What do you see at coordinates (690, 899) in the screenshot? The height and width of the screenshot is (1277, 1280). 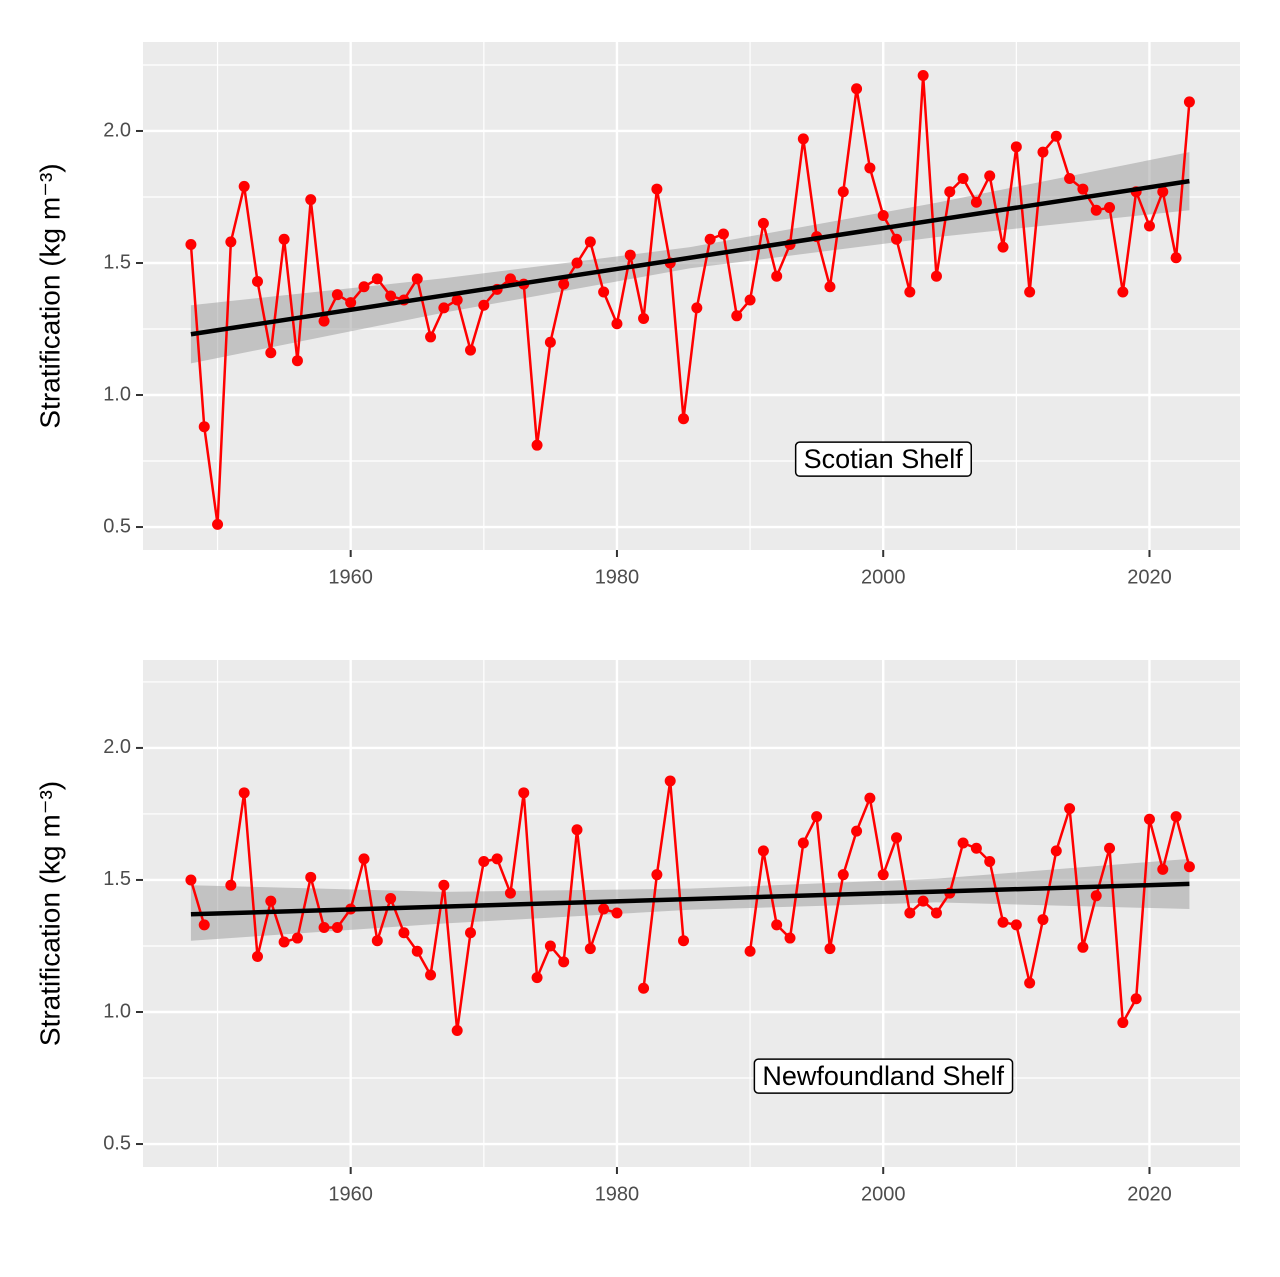 I see `trend-line` at bounding box center [690, 899].